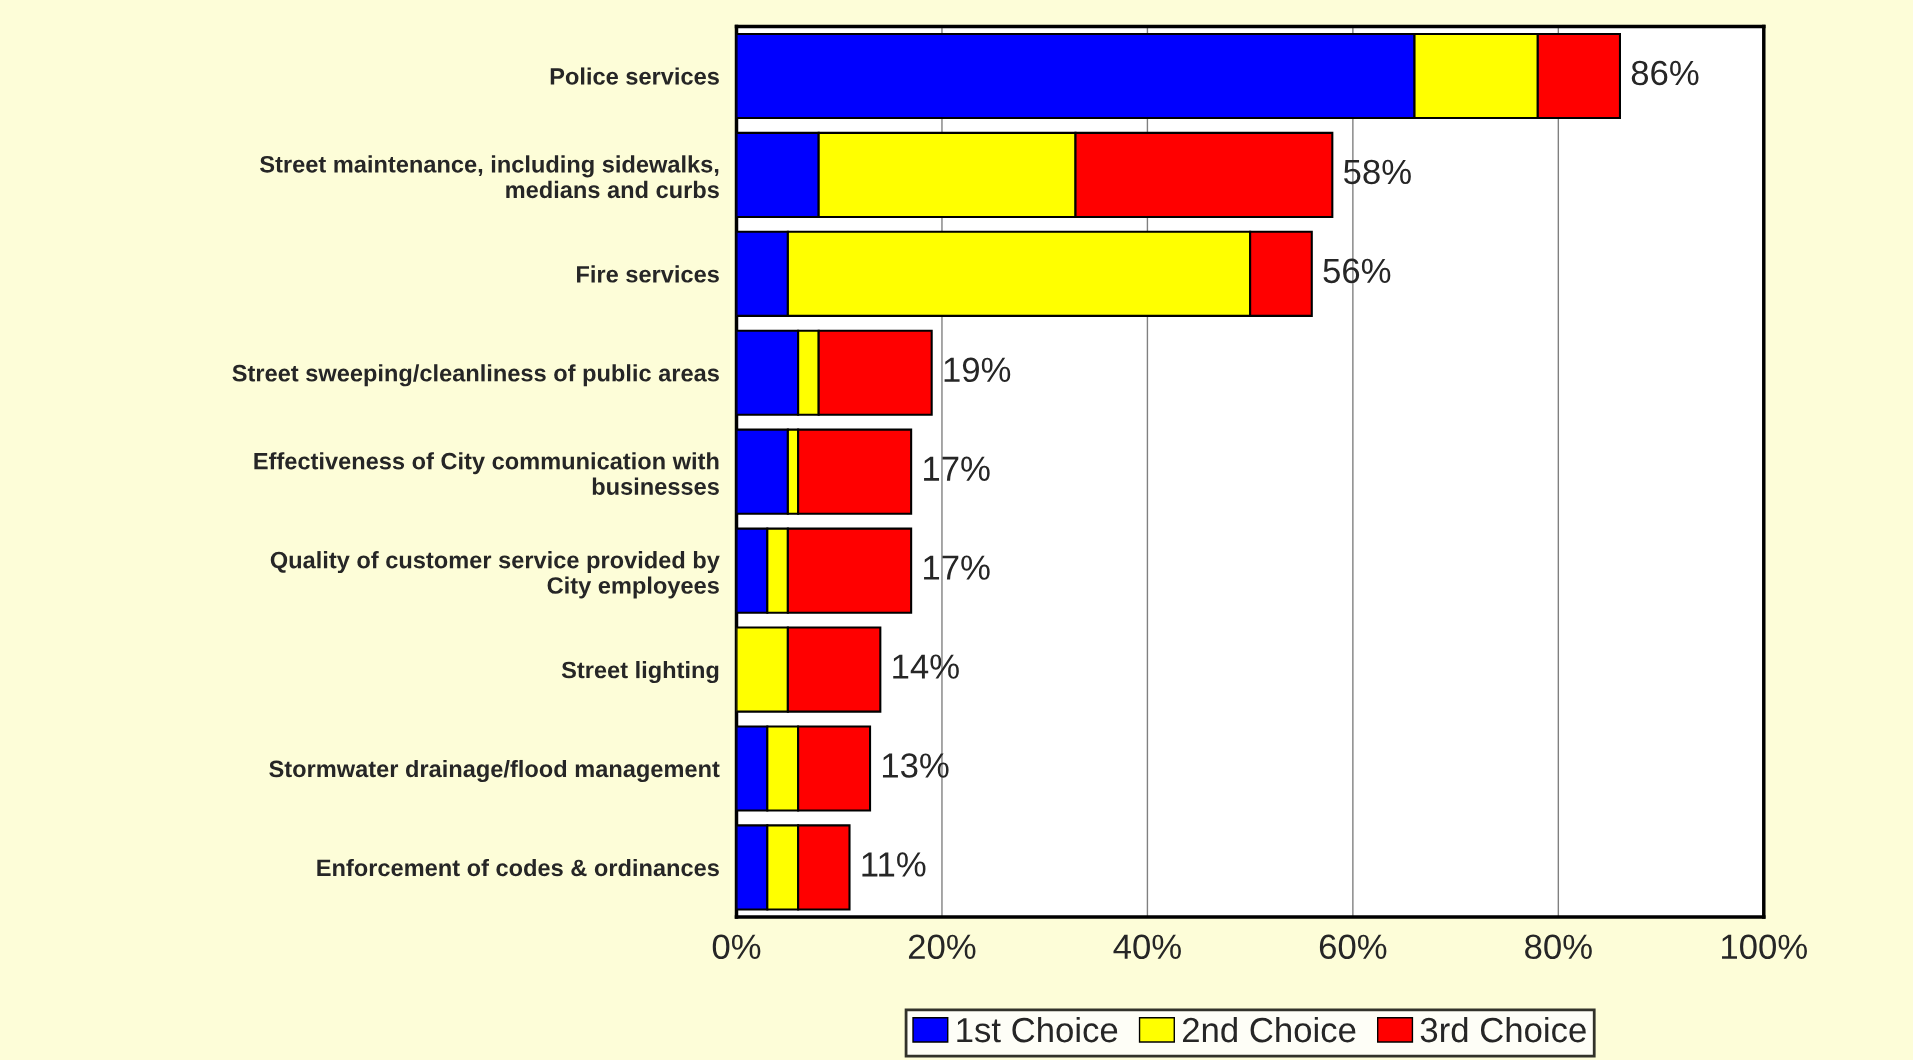 The height and width of the screenshot is (1060, 1913). I want to click on total-label: 11%, so click(894, 864).